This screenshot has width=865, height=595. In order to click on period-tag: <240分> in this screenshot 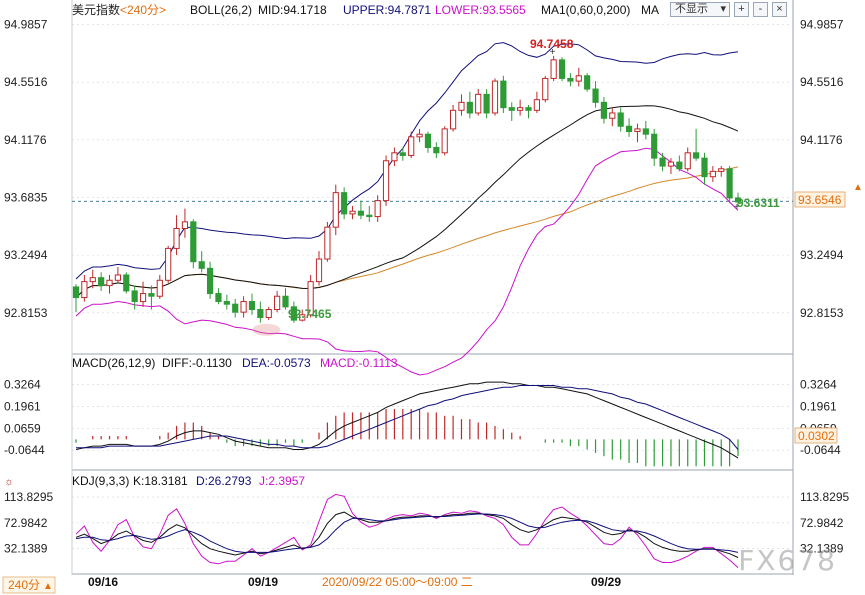, I will do `click(143, 10)`.